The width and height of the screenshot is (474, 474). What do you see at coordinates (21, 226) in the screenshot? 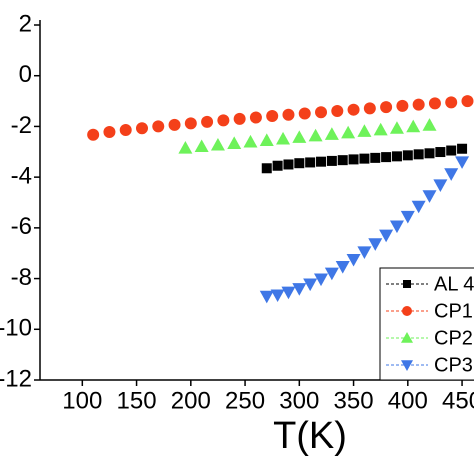
I see `y-tick-label: -6` at bounding box center [21, 226].